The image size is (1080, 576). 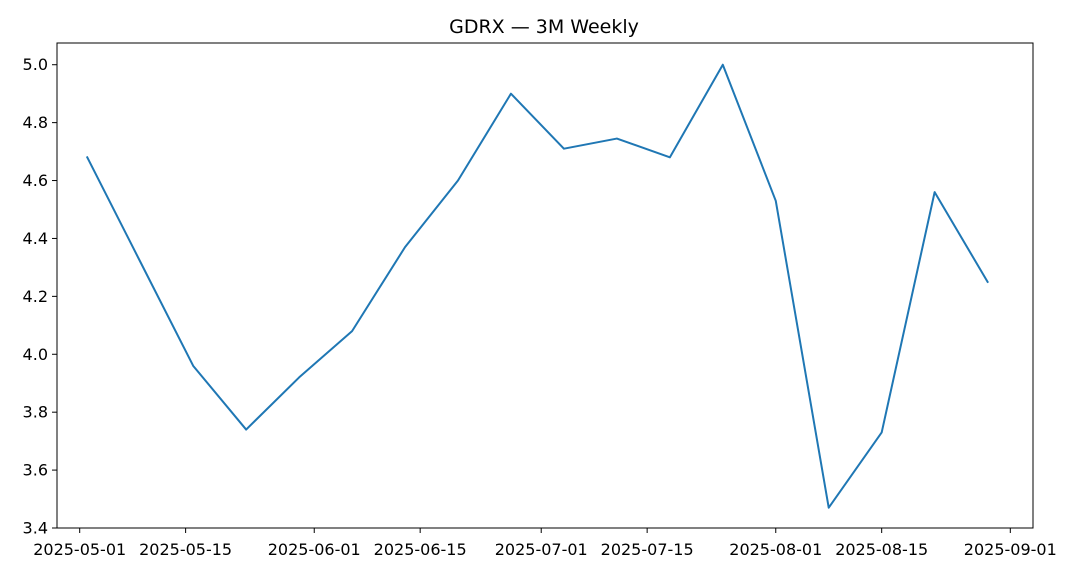 What do you see at coordinates (1010, 549) in the screenshot?
I see `x-tick-label: 2025-09-01` at bounding box center [1010, 549].